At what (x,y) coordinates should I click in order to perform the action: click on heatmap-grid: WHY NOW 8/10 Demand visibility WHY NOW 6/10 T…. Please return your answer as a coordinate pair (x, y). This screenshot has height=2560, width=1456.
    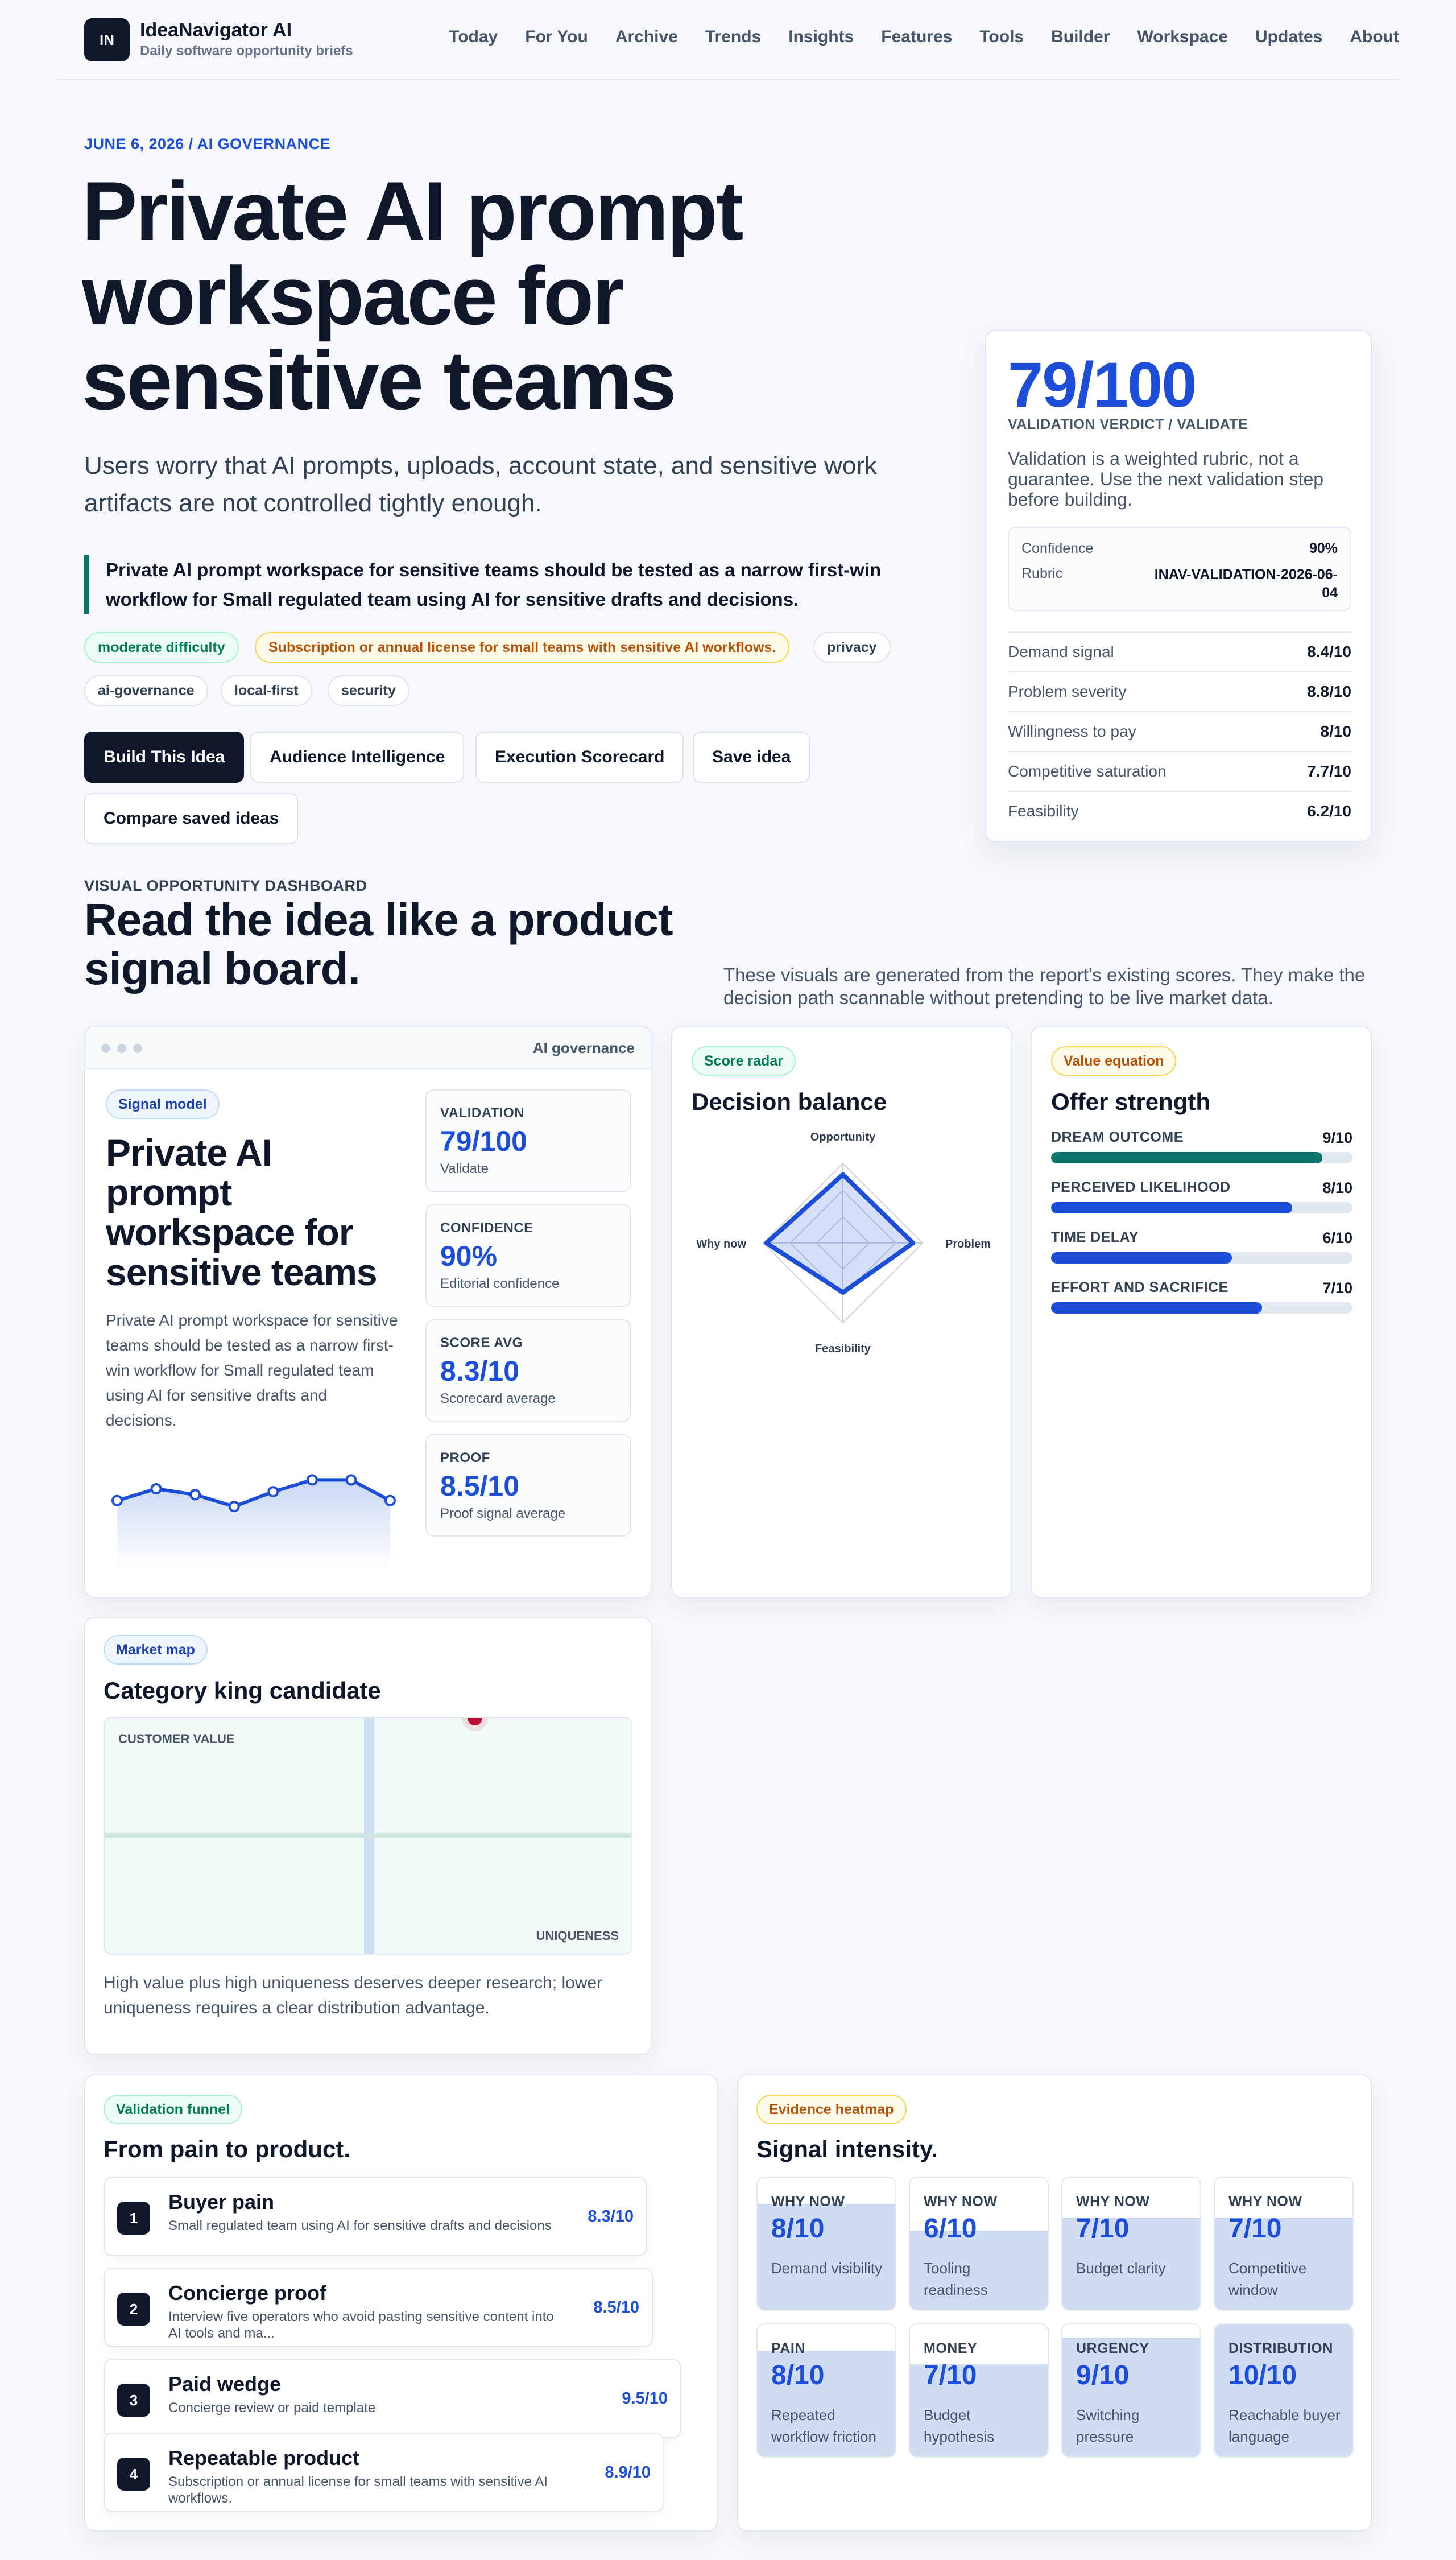
    Looking at the image, I should click on (1057, 2319).